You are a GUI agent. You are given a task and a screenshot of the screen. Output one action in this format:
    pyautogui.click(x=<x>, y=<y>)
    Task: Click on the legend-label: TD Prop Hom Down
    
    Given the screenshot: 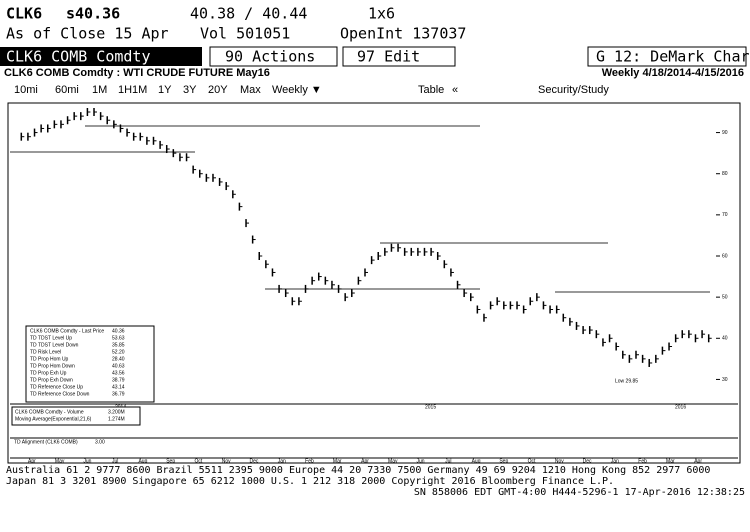 What is the action you would take?
    pyautogui.click(x=52, y=366)
    